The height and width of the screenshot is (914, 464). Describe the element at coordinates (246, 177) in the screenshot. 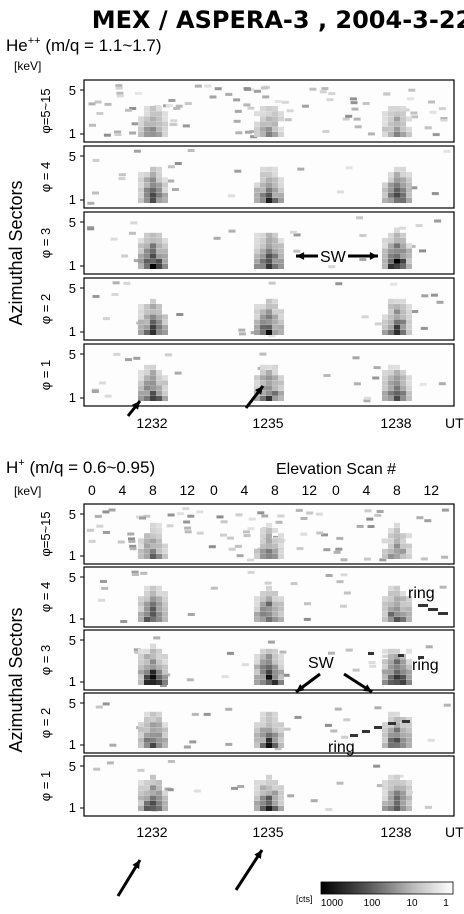

I see `panel-he-row-2: φ = 4 5 1` at that location.